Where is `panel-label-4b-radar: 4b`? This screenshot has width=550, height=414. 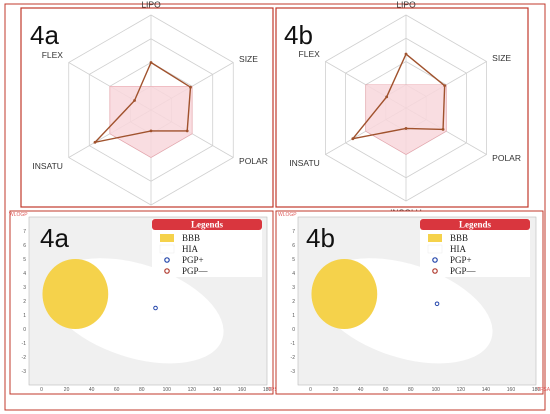 panel-label-4b-radar: 4b is located at coordinates (298, 35).